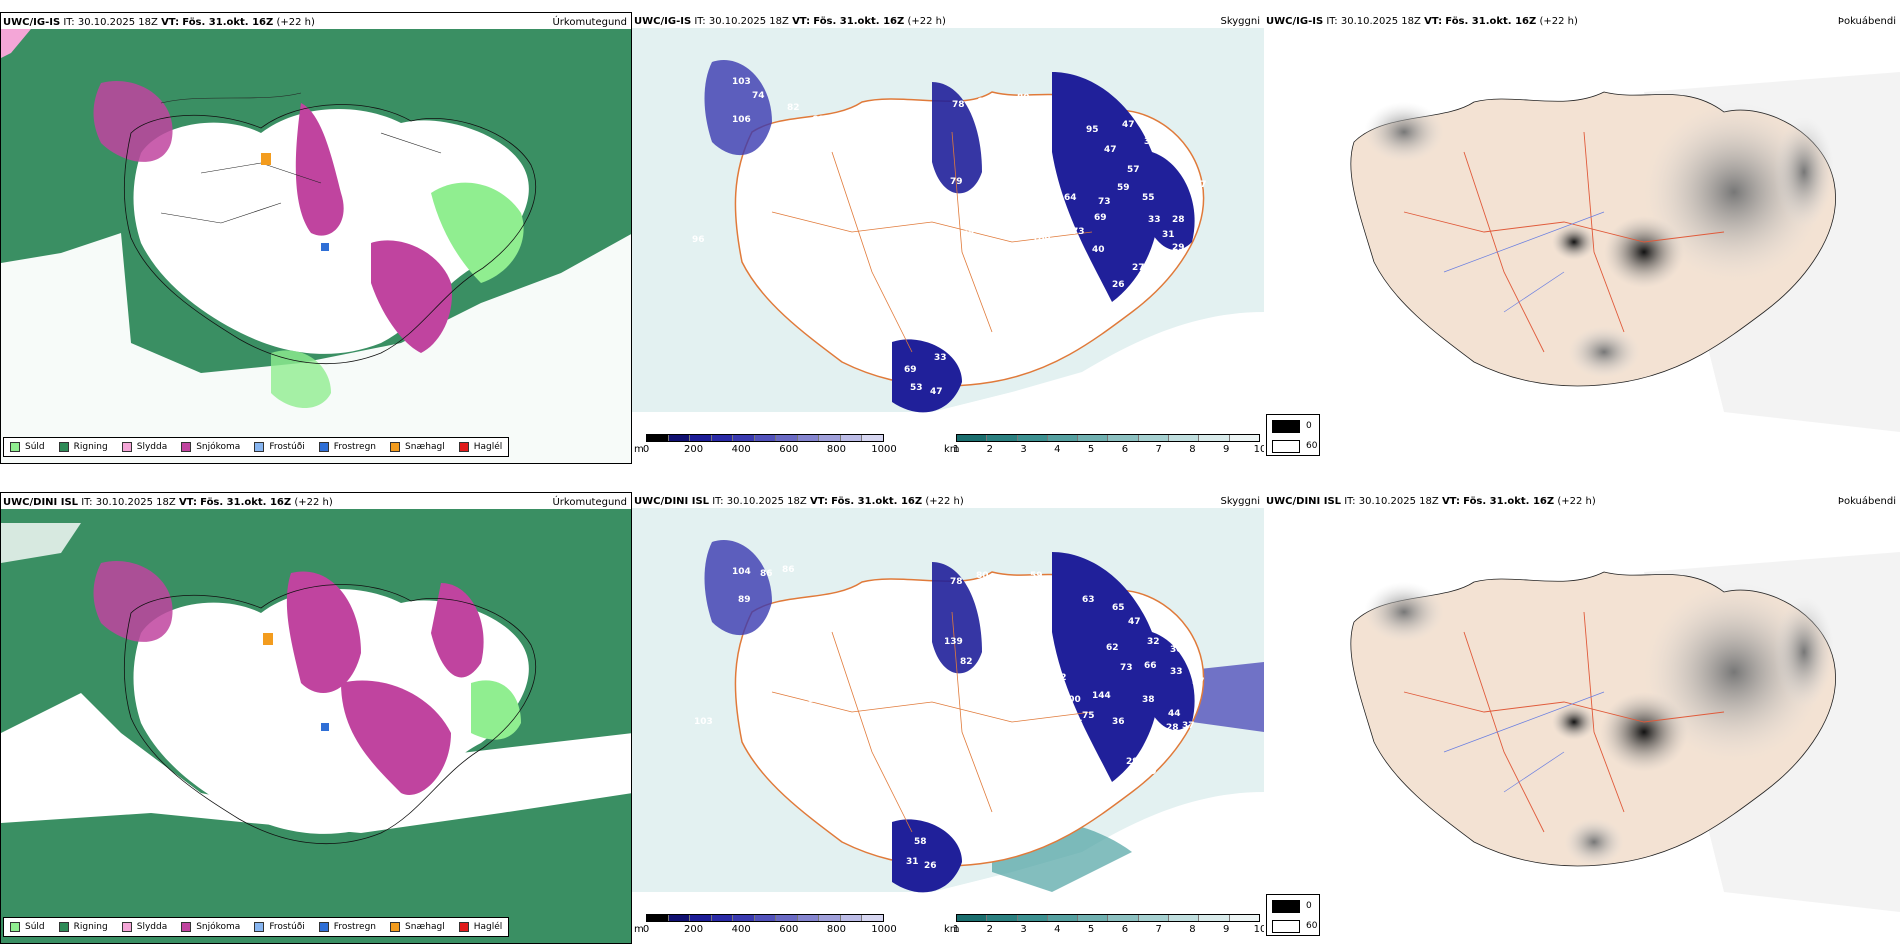 The height and width of the screenshot is (950, 1900). I want to click on cloud-label: 86, so click(766, 574).